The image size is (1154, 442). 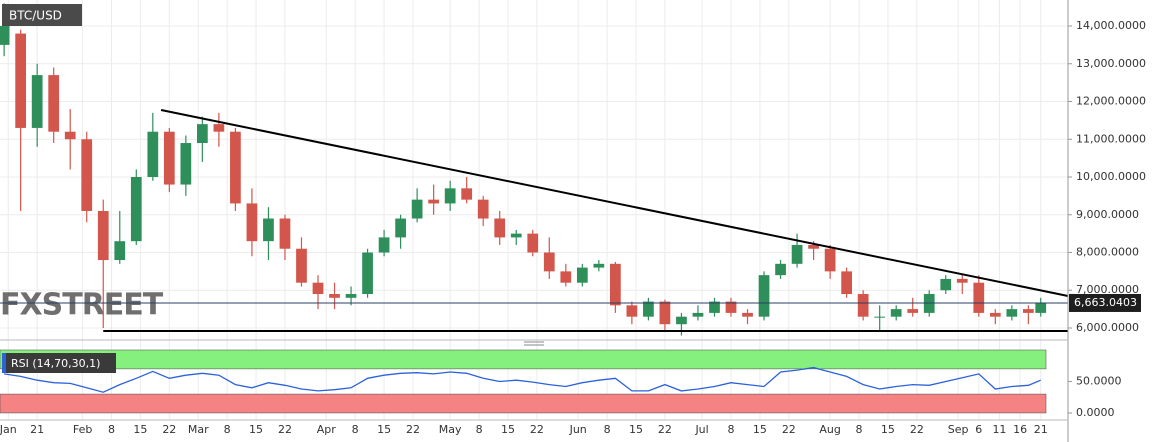 I want to click on y-tick-label: 8,000.0000, so click(x=1107, y=251).